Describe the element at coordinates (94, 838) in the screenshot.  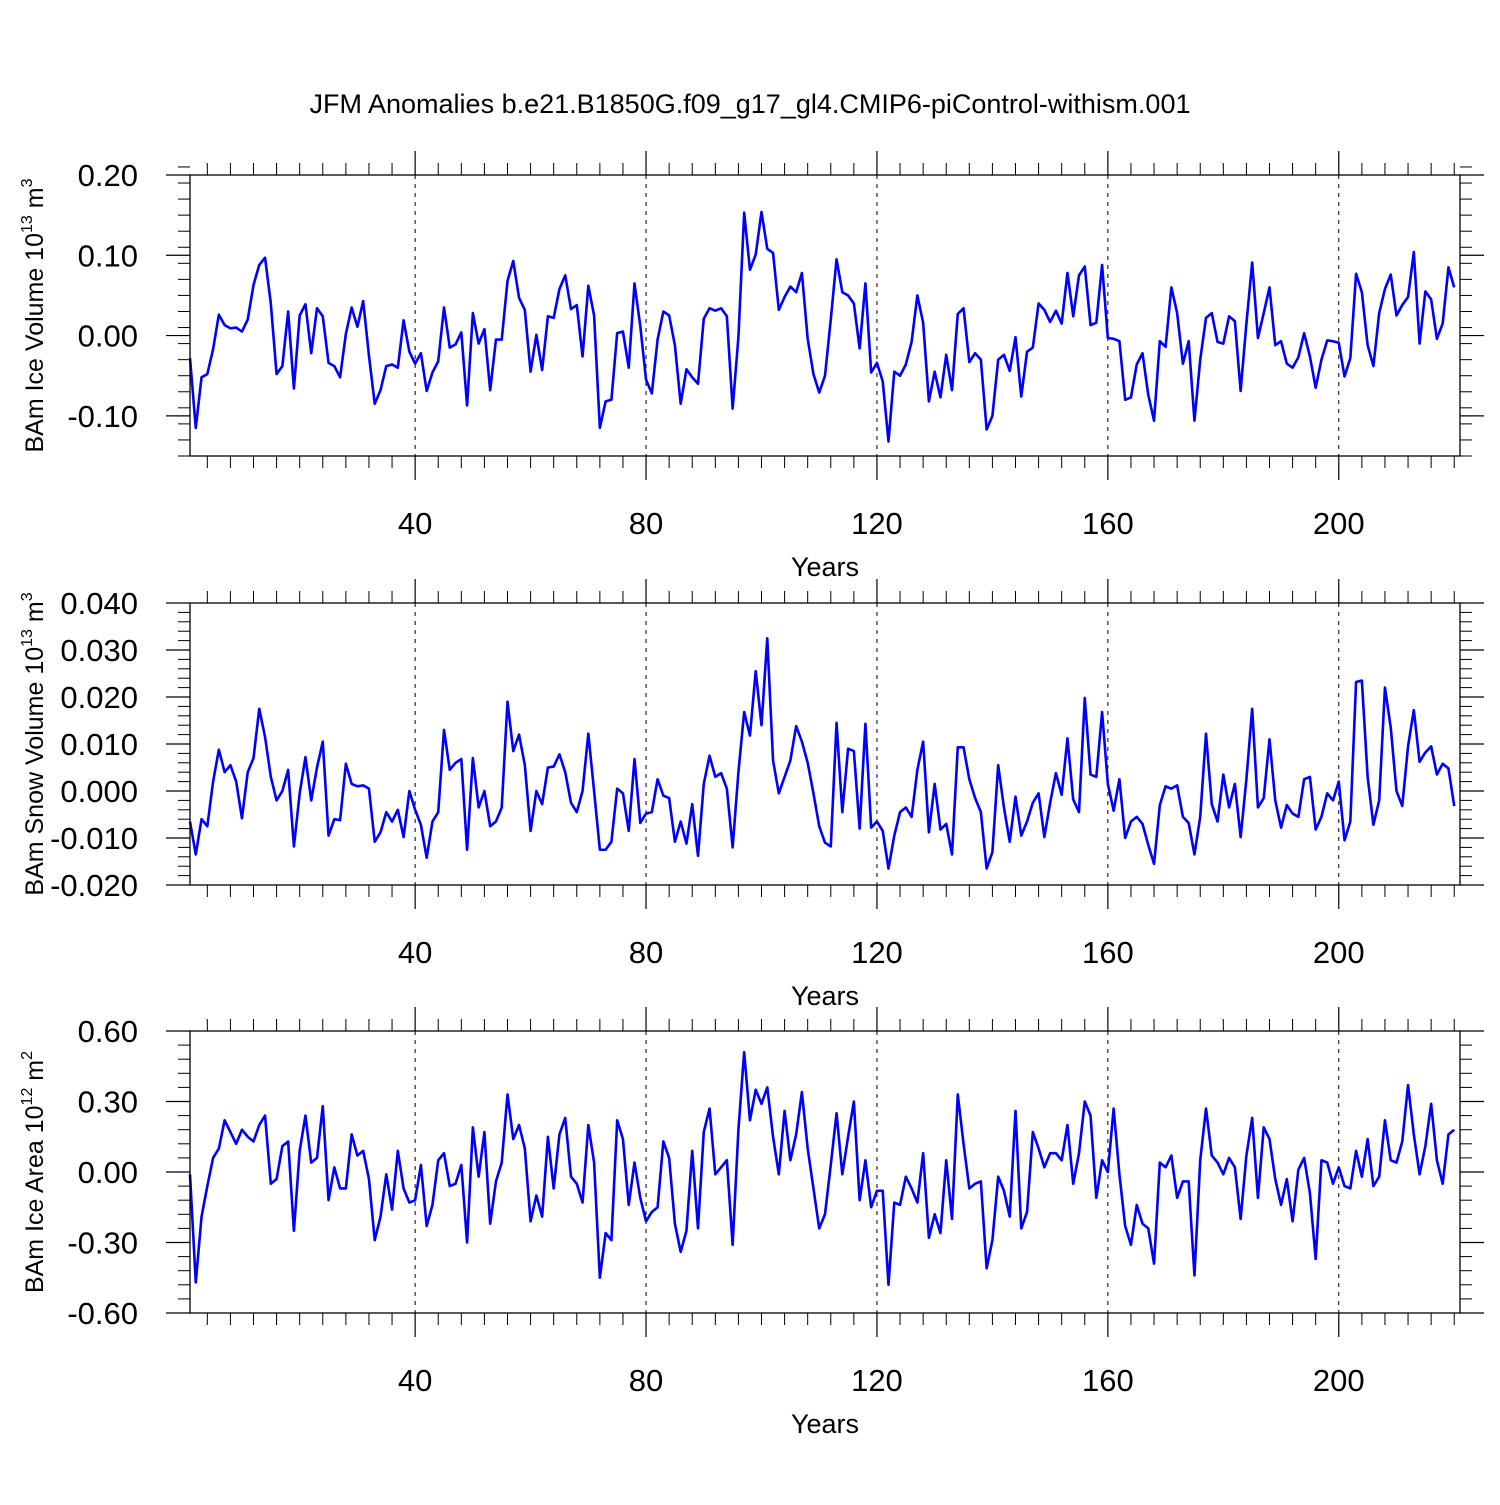
I see `y-tick-label: -0.010` at that location.